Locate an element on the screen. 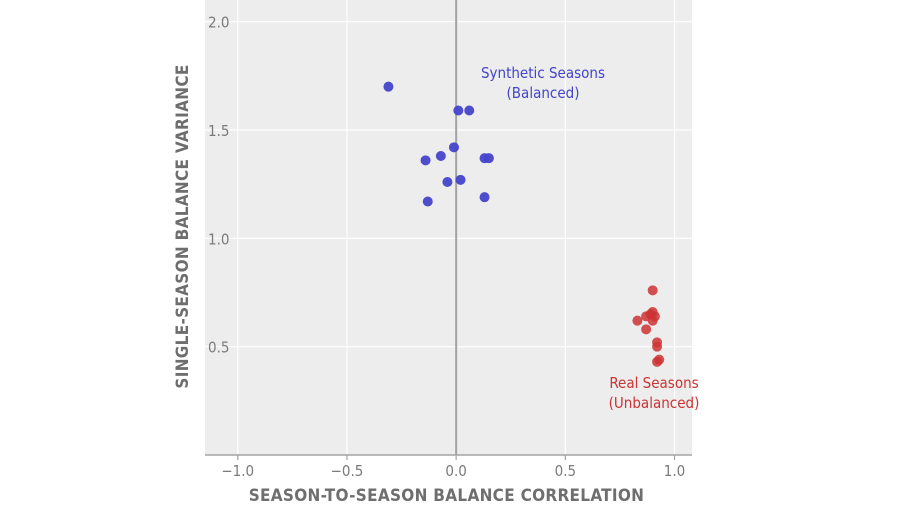  x-tick-label: 1.0 is located at coordinates (674, 471).